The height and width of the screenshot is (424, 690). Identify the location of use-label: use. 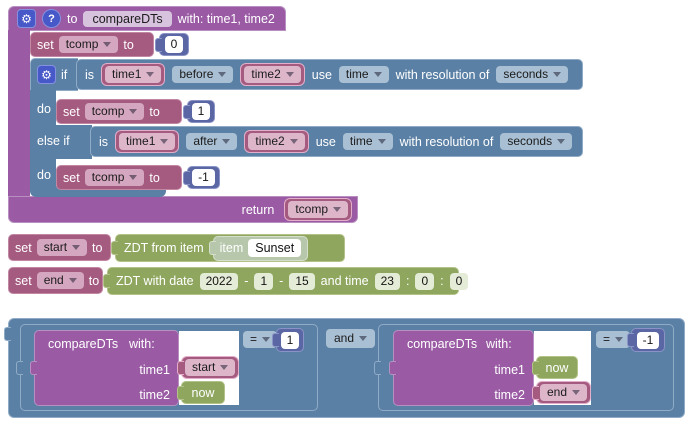
(321, 74).